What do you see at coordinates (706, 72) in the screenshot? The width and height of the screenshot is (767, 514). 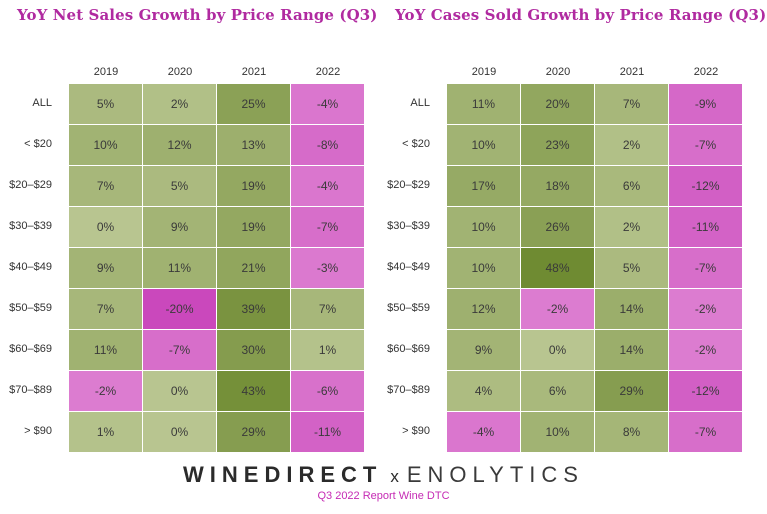 I see `cases-sold-column-header: 2022` at bounding box center [706, 72].